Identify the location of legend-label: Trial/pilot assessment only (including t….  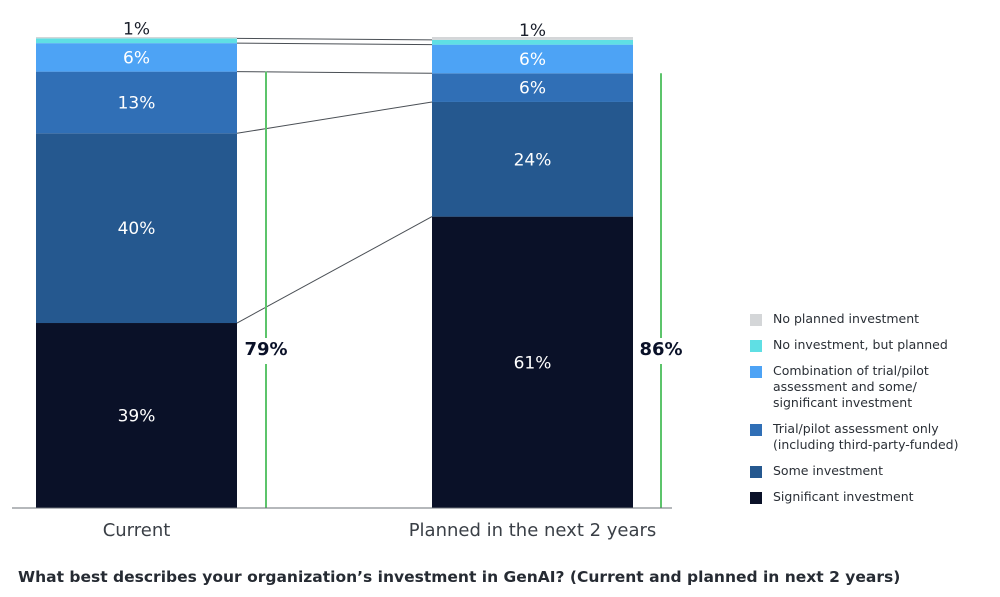
(866, 436).